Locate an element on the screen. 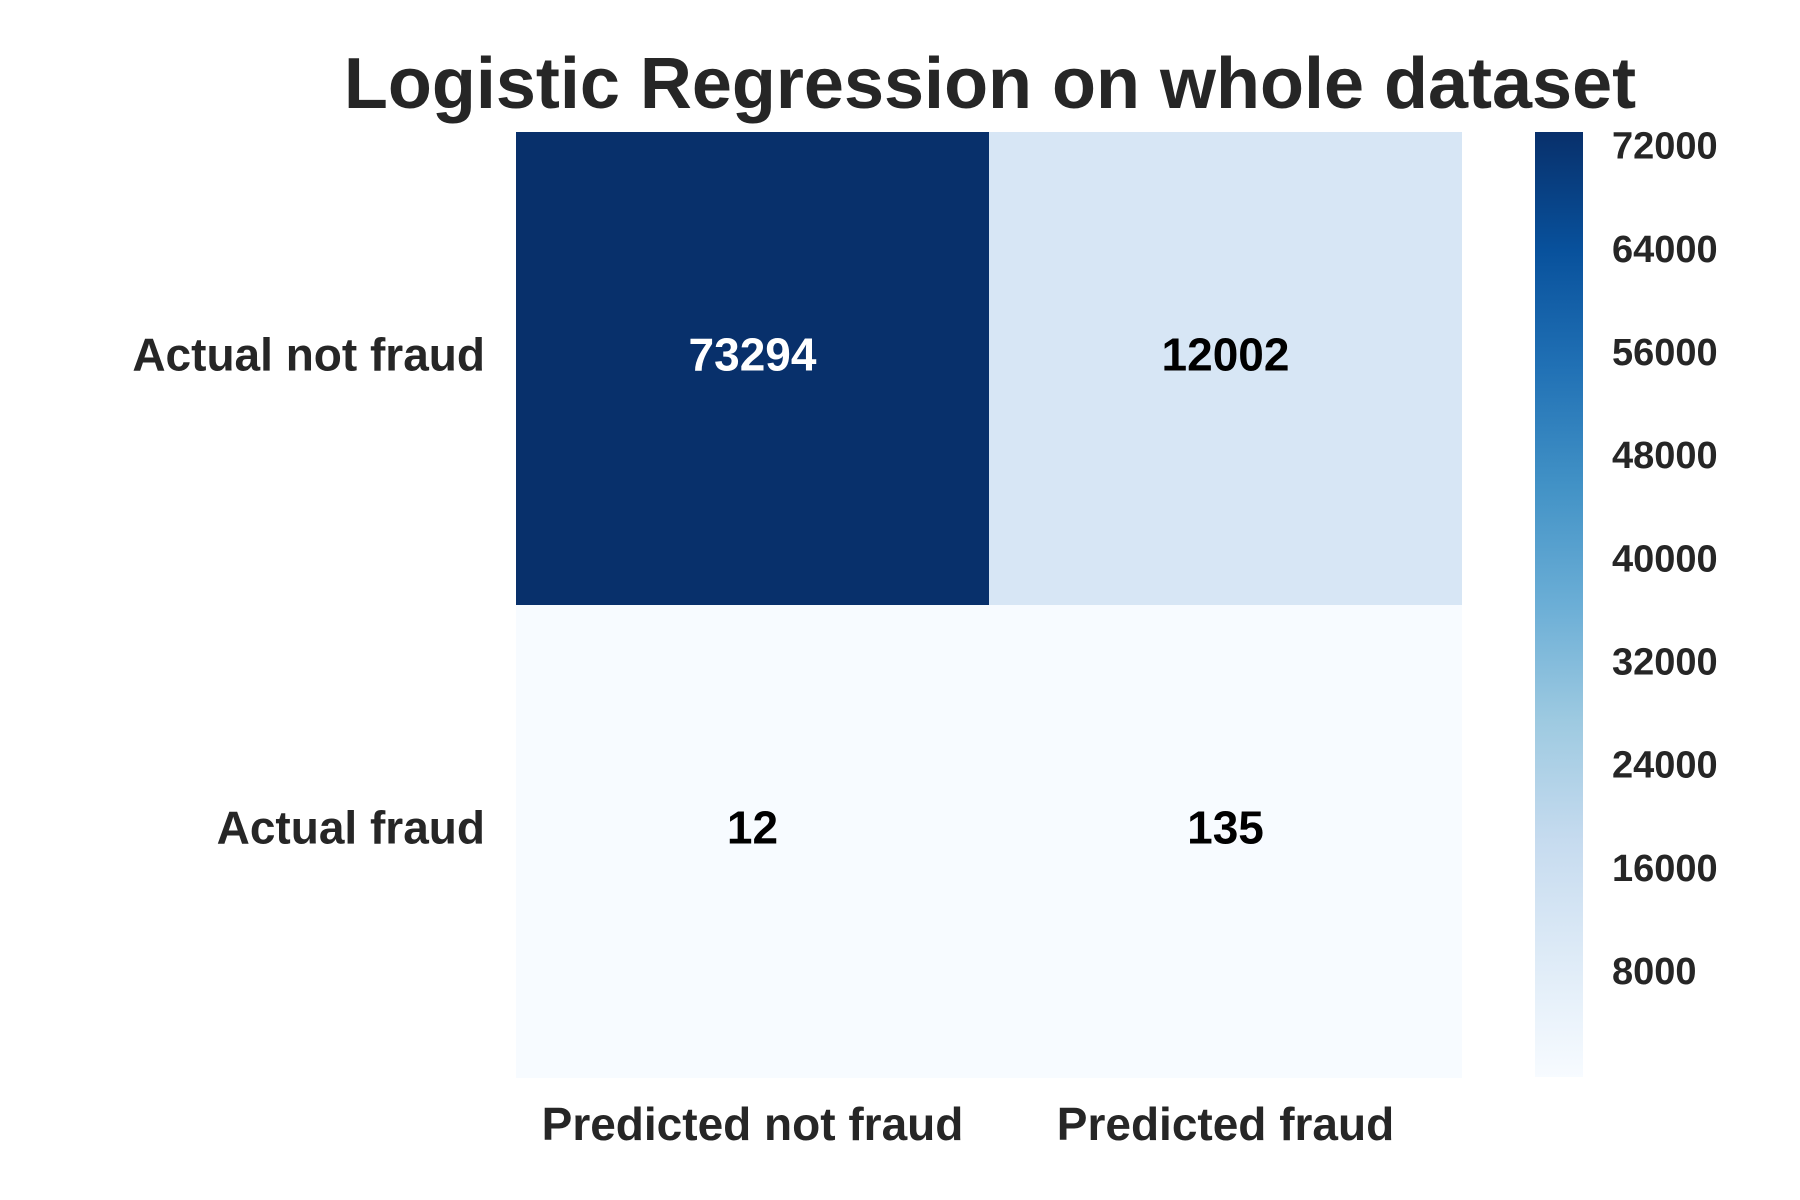 Image resolution: width=1800 pixels, height=1200 pixels. x-tick-label: Predicted fraud is located at coordinates (1225, 1124).